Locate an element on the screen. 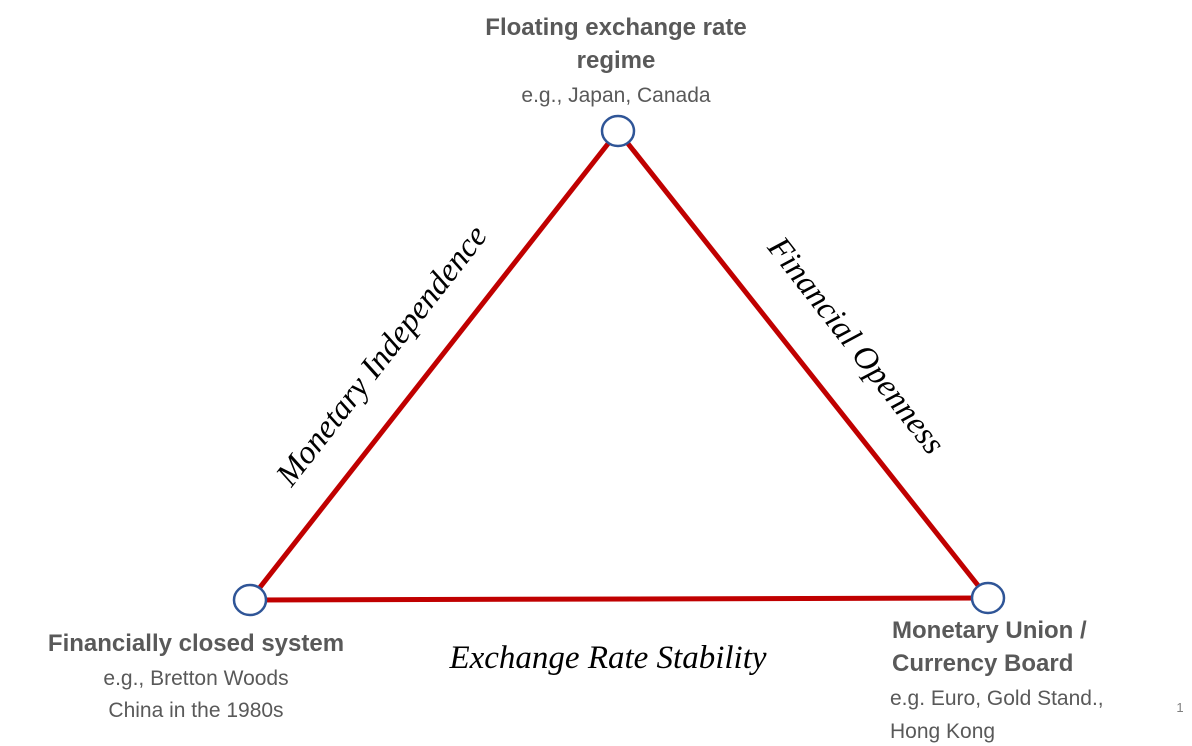 This screenshot has height=746, width=1192. node-example: e.g. Euro, Gold Stand., is located at coordinates (997, 698).